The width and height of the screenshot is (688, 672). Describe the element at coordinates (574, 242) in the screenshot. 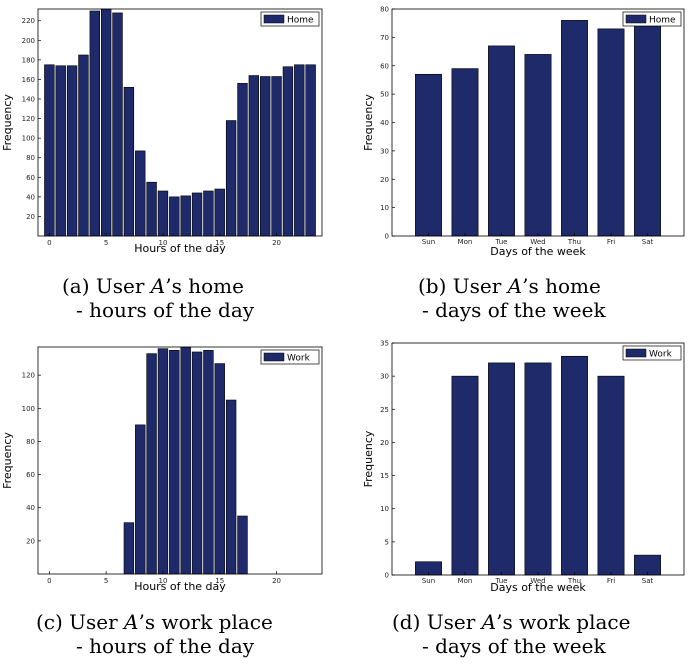

I see `x-tick-label-b-thu: Thu` at that location.